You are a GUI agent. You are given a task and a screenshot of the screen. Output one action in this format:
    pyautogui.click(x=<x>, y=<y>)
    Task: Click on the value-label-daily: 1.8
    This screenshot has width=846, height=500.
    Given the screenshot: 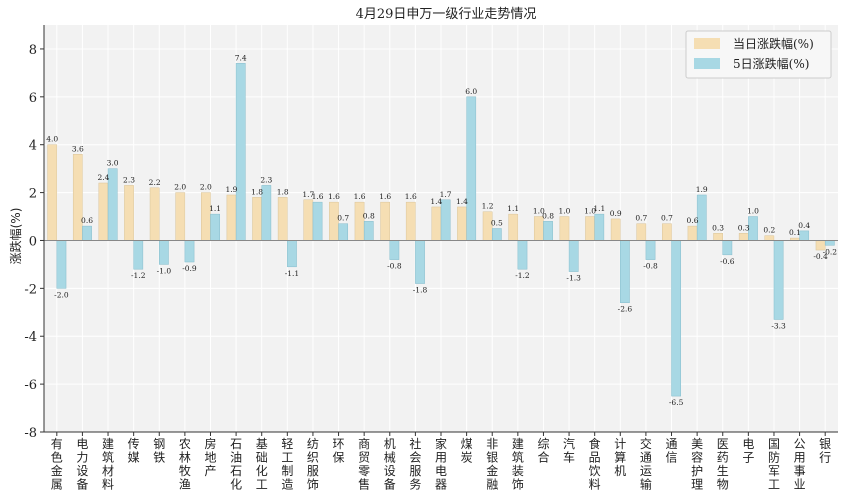 What is the action you would take?
    pyautogui.click(x=257, y=191)
    